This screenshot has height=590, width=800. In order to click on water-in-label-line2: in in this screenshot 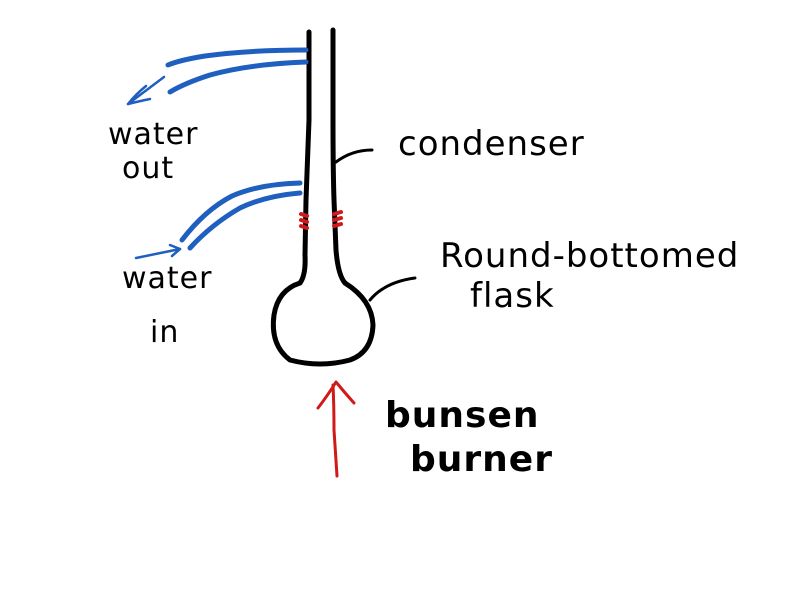, I will do `click(165, 332)`.